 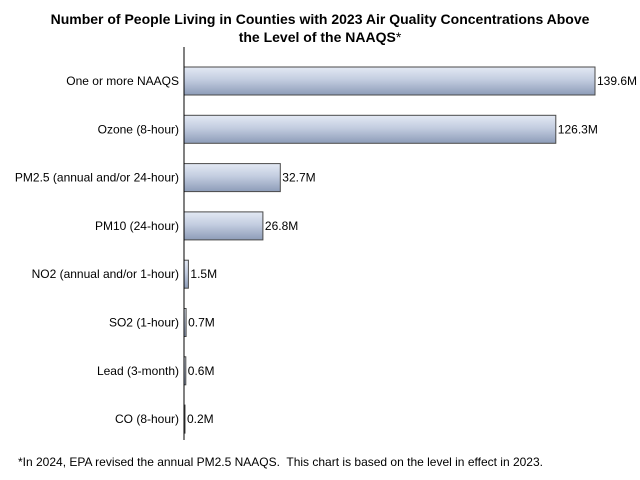 I want to click on chart-title-line-2-text: the Level of the NAAQS, so click(x=317, y=37).